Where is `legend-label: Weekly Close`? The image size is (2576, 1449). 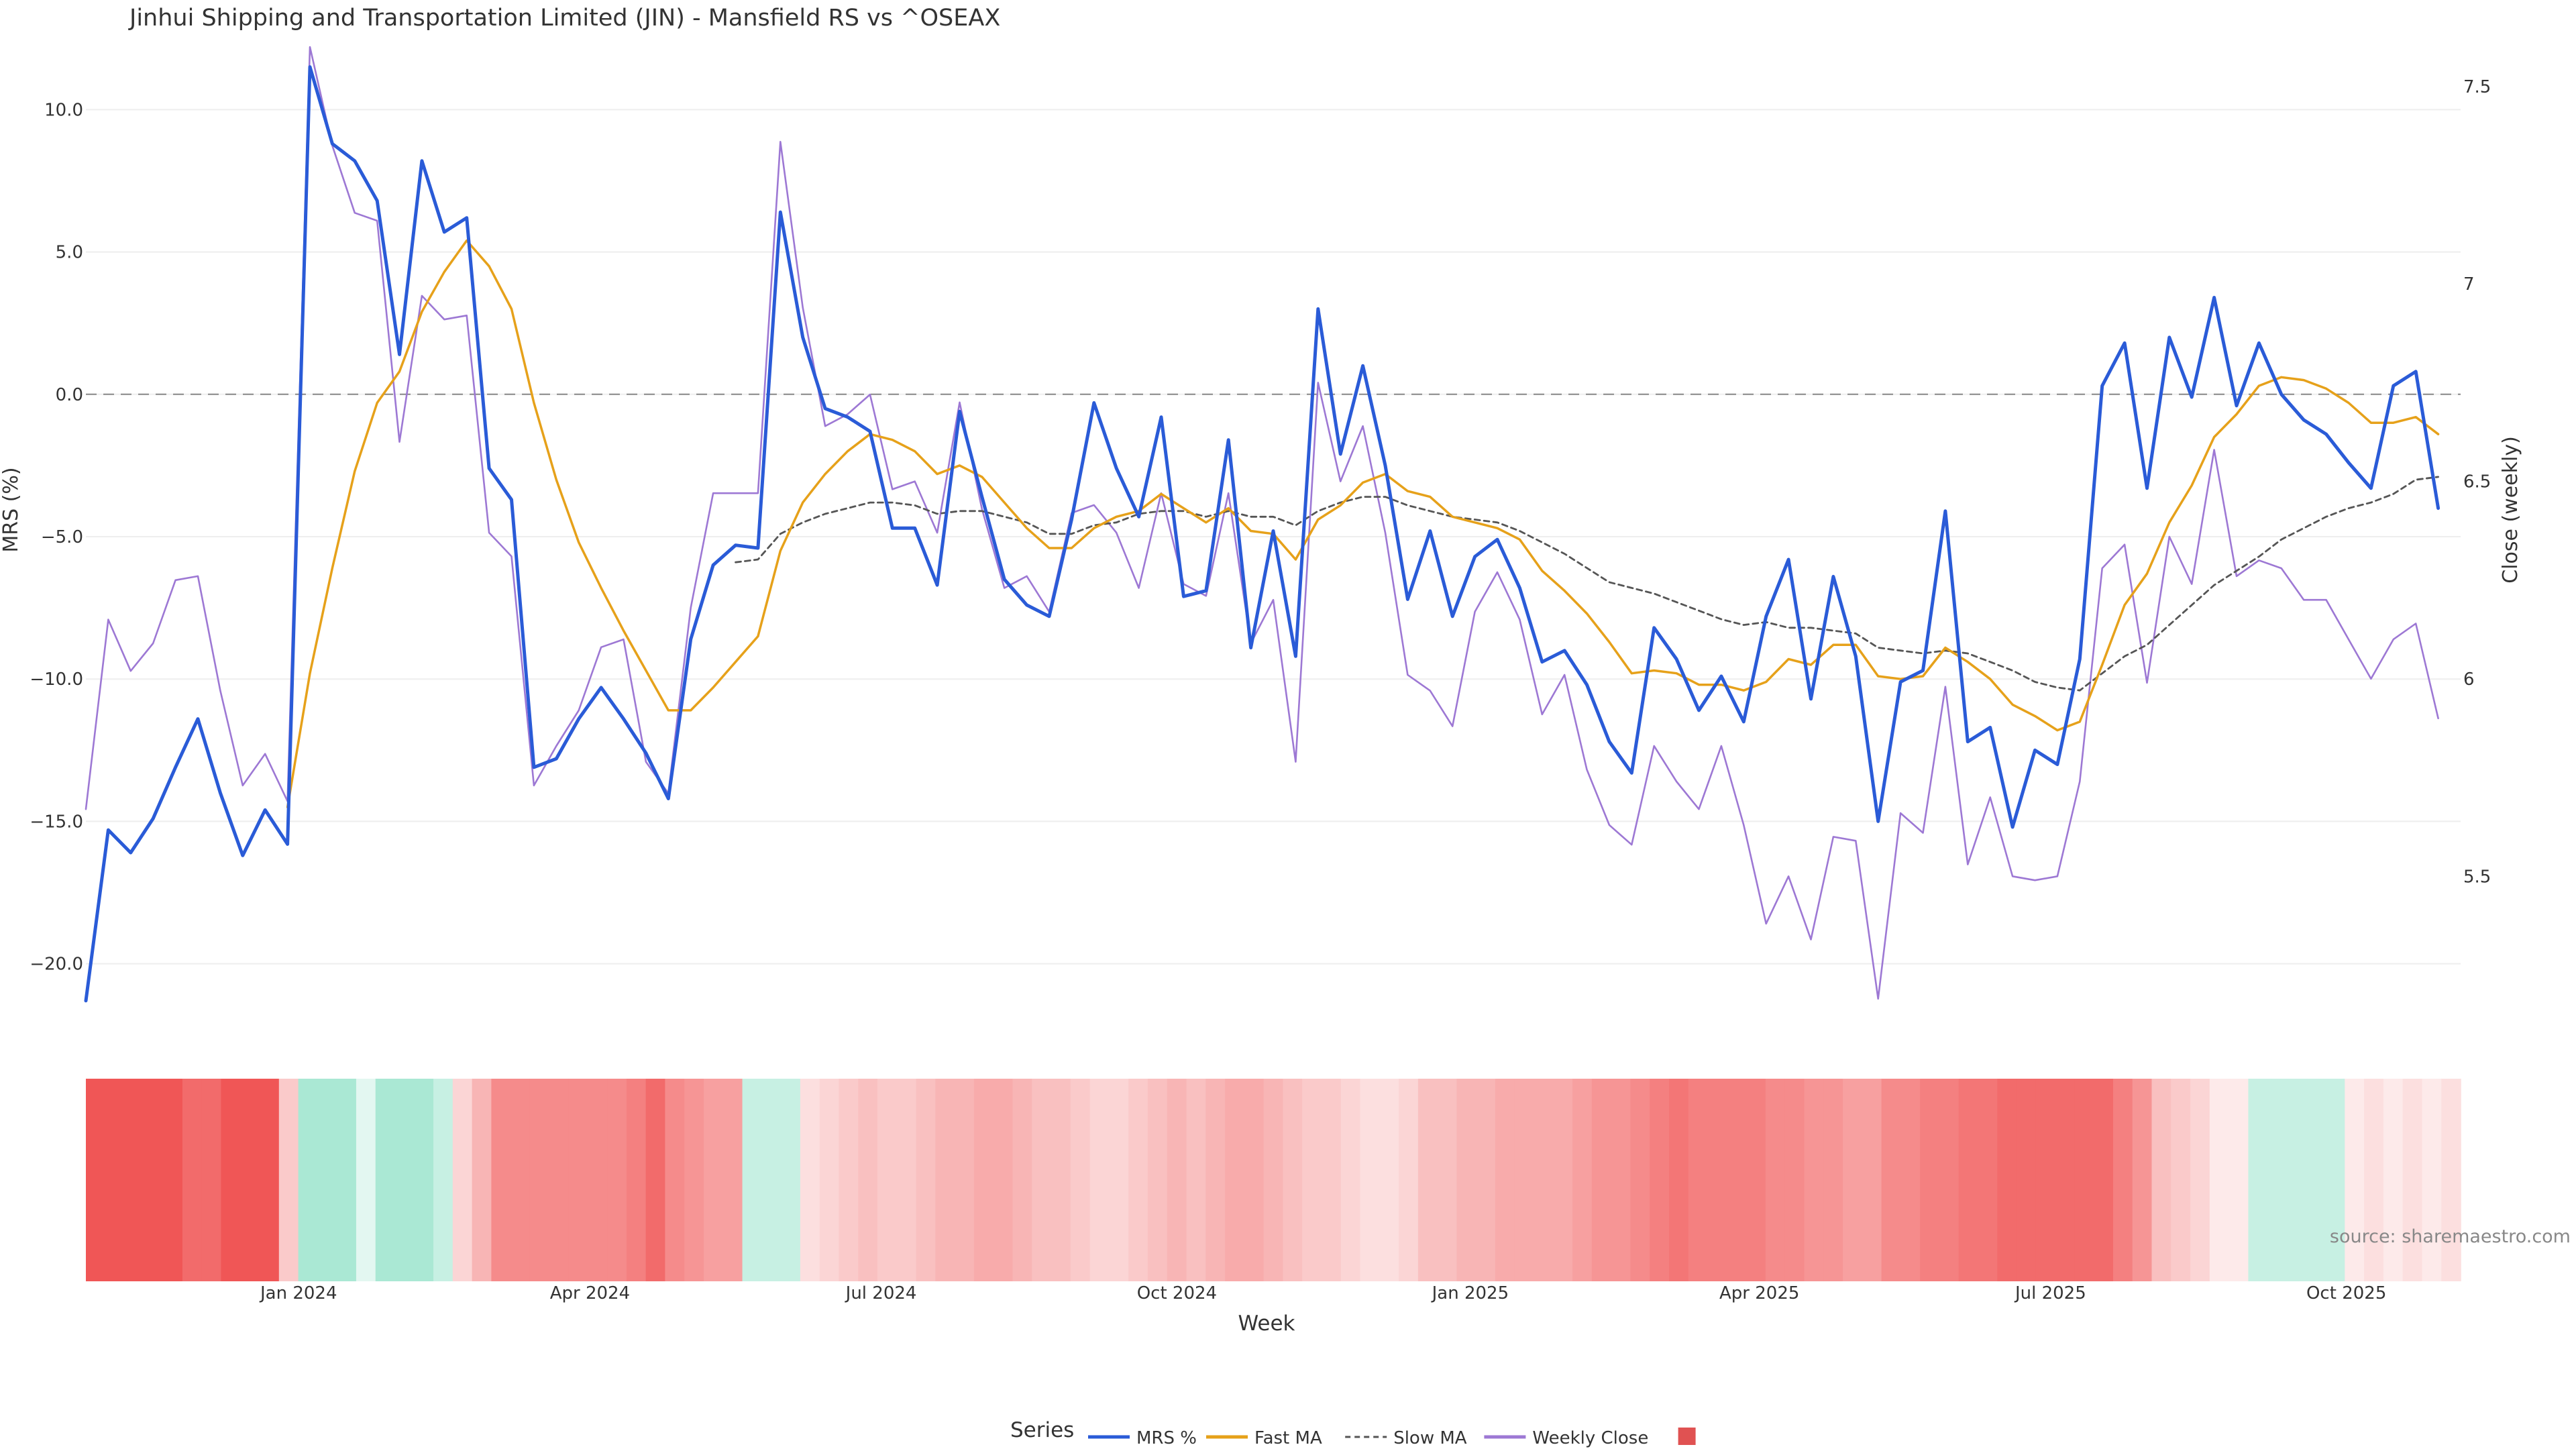
legend-label: Weekly Close is located at coordinates (1590, 1438).